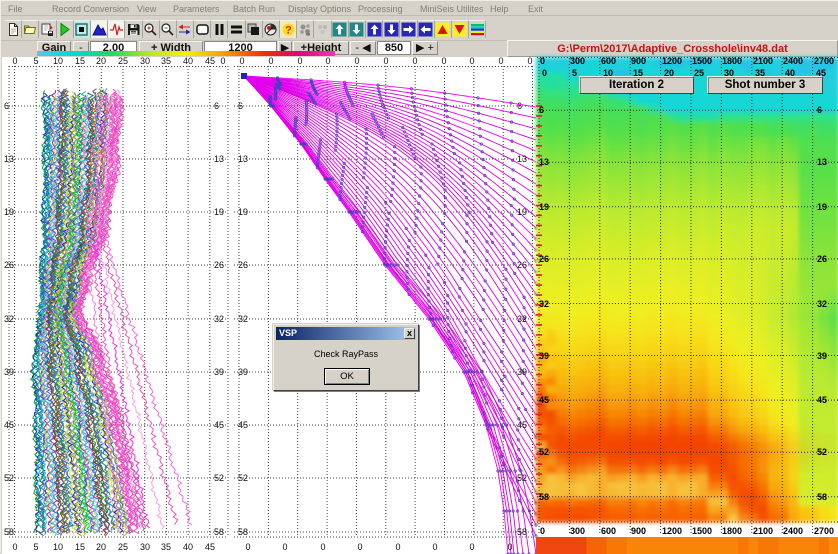  Describe the element at coordinates (793, 531) in the screenshot. I see `svg-text: 2400` at that location.